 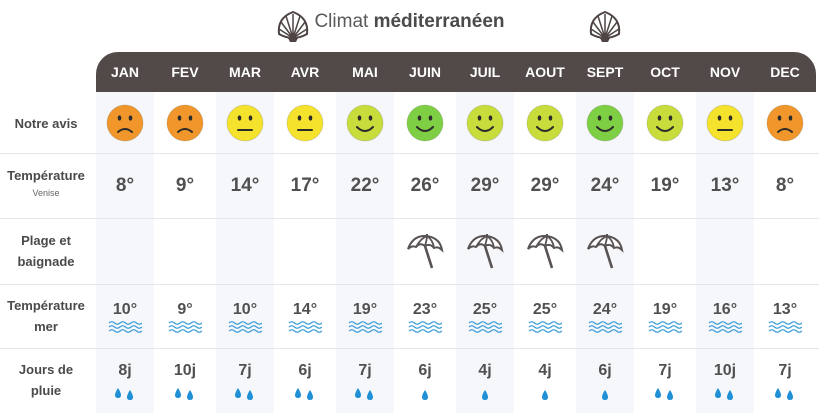 I want to click on mer-label-line1: Température, so click(x=46, y=305).